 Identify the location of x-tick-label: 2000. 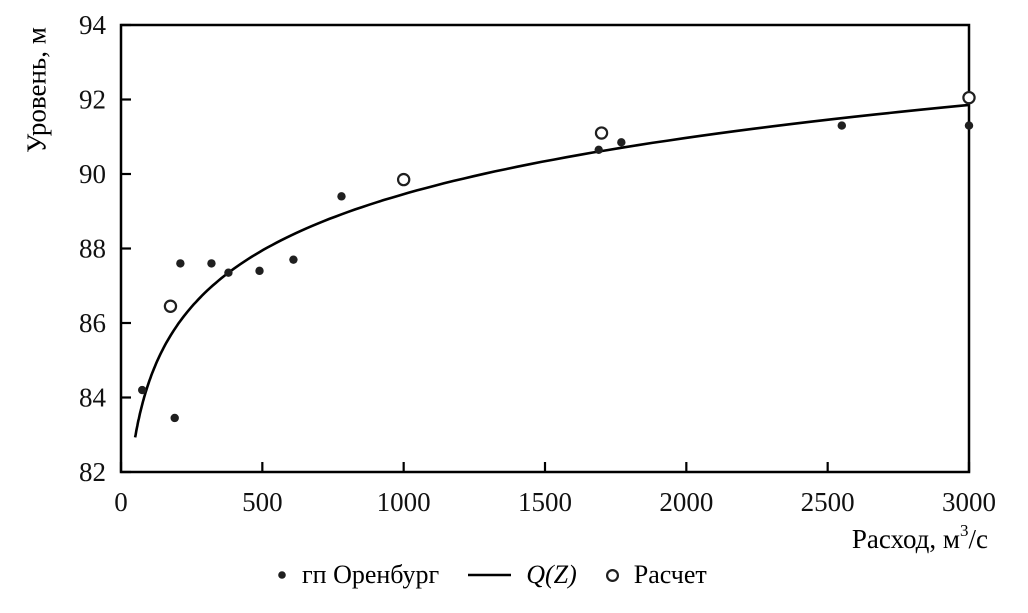
(686, 502).